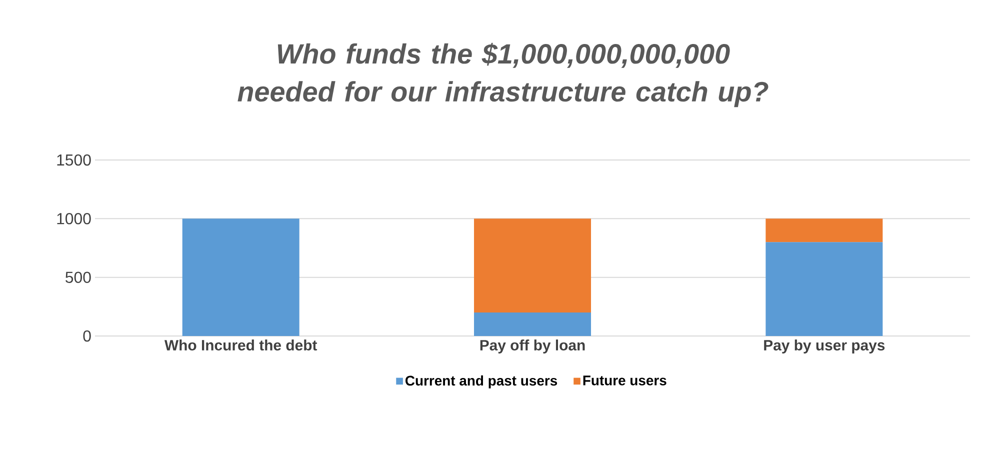 Image resolution: width=987 pixels, height=455 pixels. What do you see at coordinates (74, 160) in the screenshot?
I see `y-tick-label: 1500` at bounding box center [74, 160].